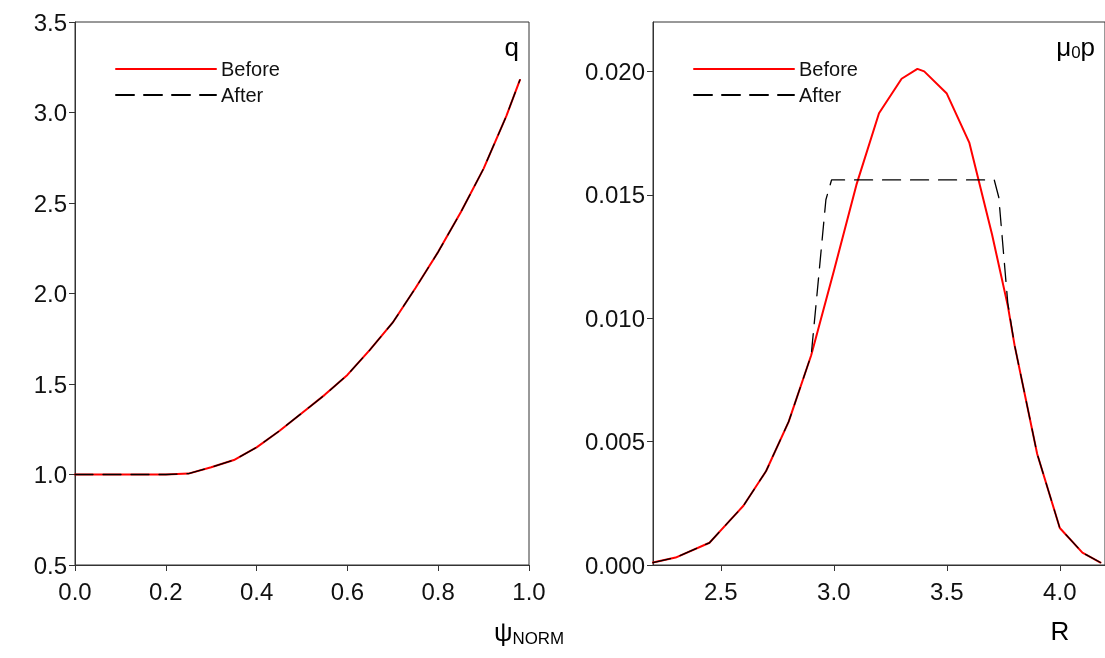 The height and width of the screenshot is (658, 1105). Describe the element at coordinates (947, 591) in the screenshot. I see `x-tick-label: 3.5` at that location.